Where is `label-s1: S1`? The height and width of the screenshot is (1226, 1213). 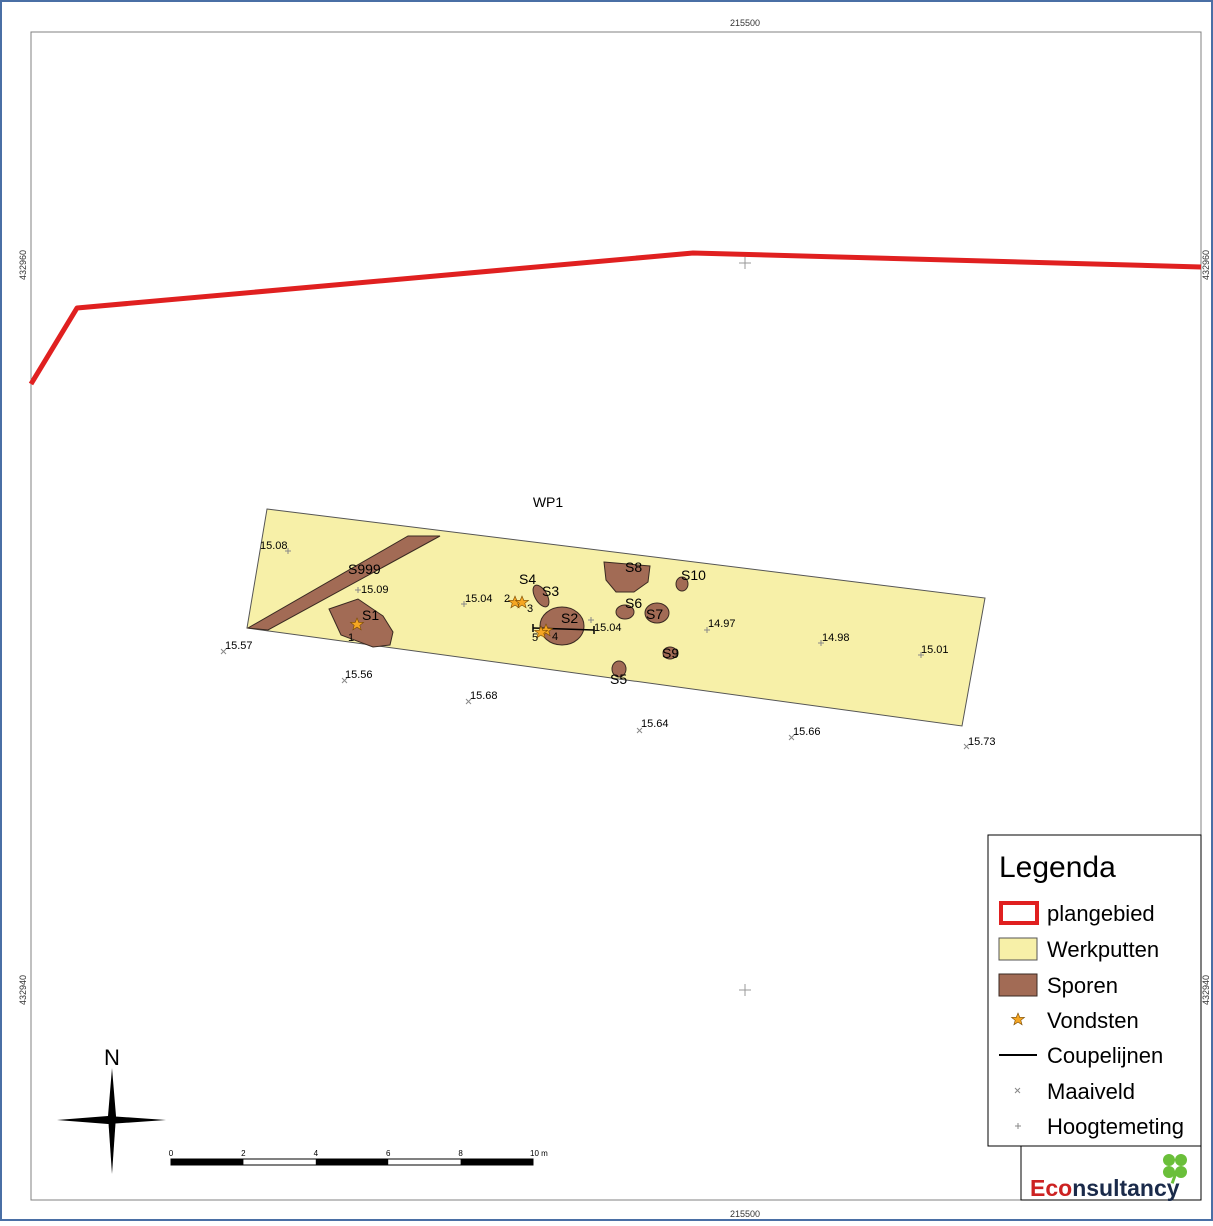 label-s1: S1 is located at coordinates (370, 615).